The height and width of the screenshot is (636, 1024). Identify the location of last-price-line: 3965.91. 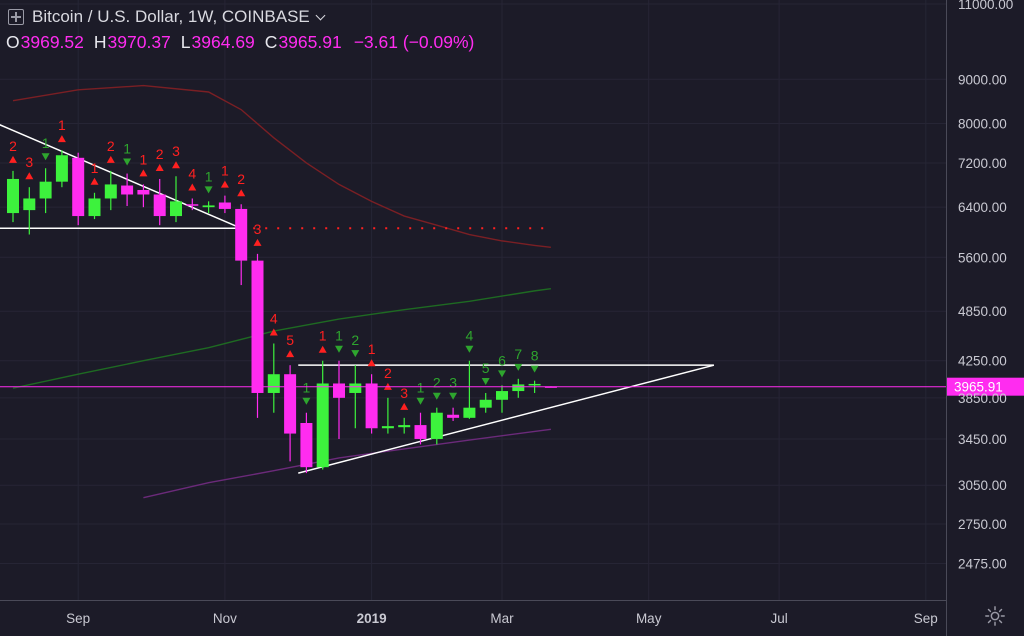
(512, 386).